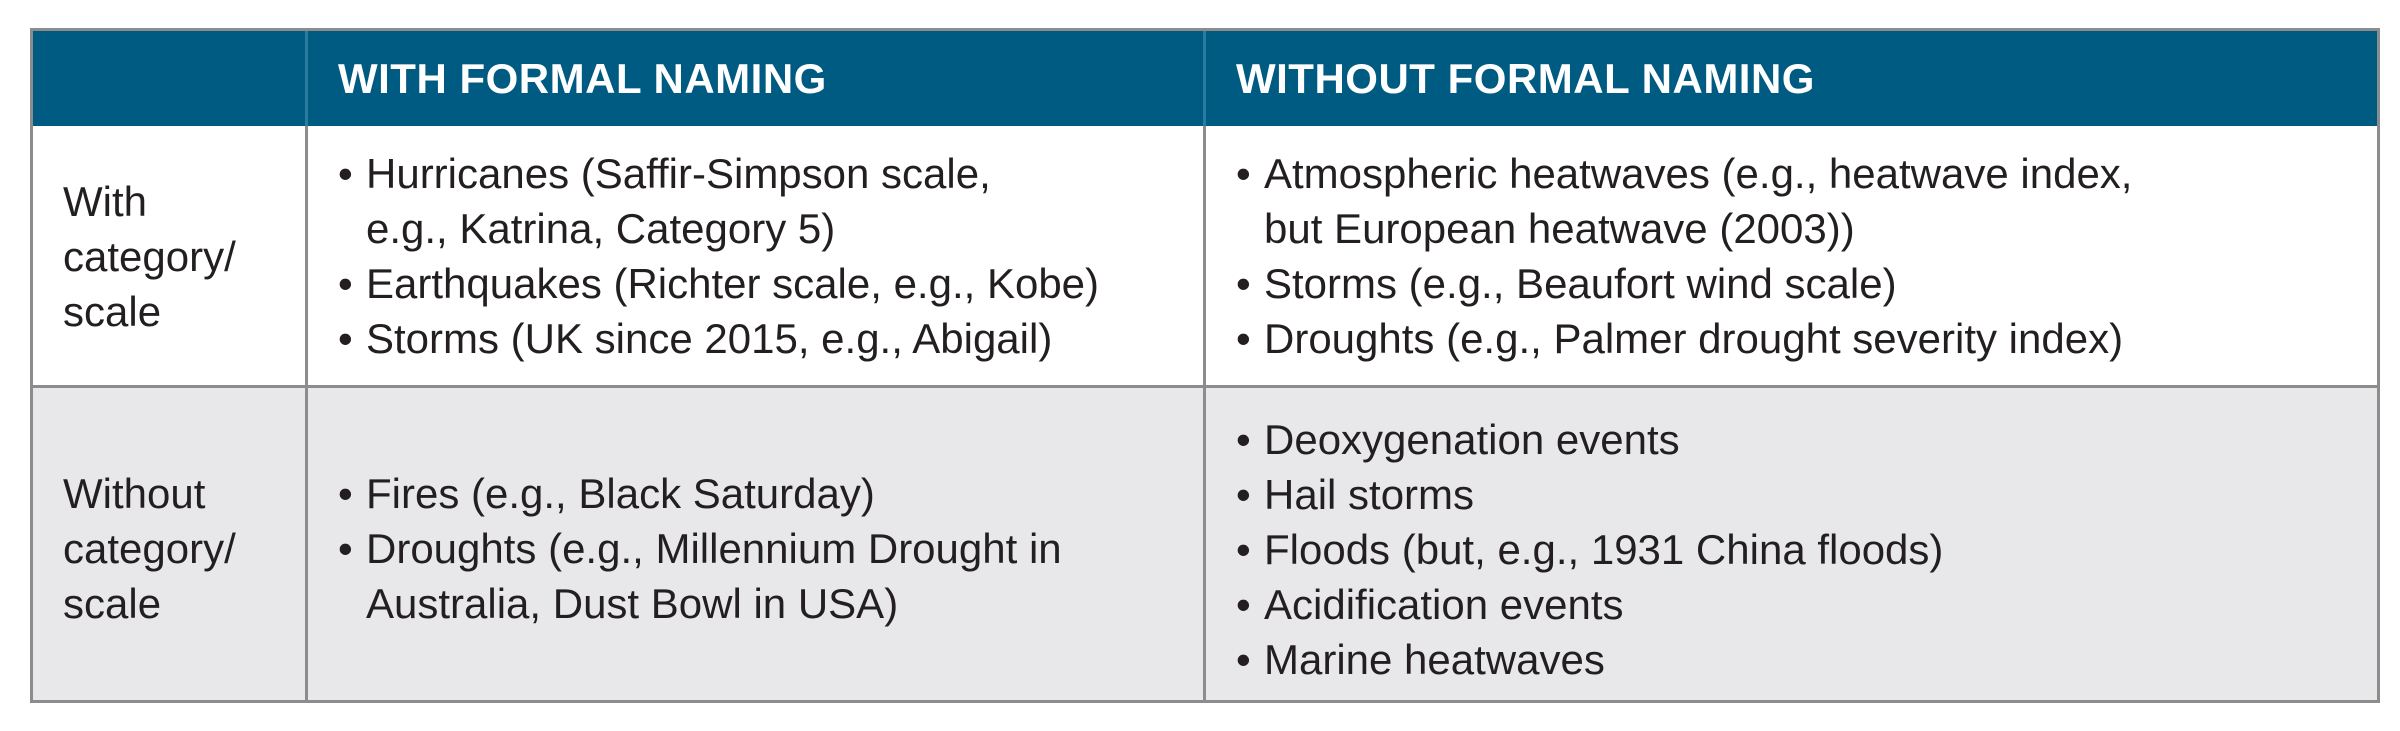  What do you see at coordinates (169, 78) in the screenshot?
I see `header-corner` at bounding box center [169, 78].